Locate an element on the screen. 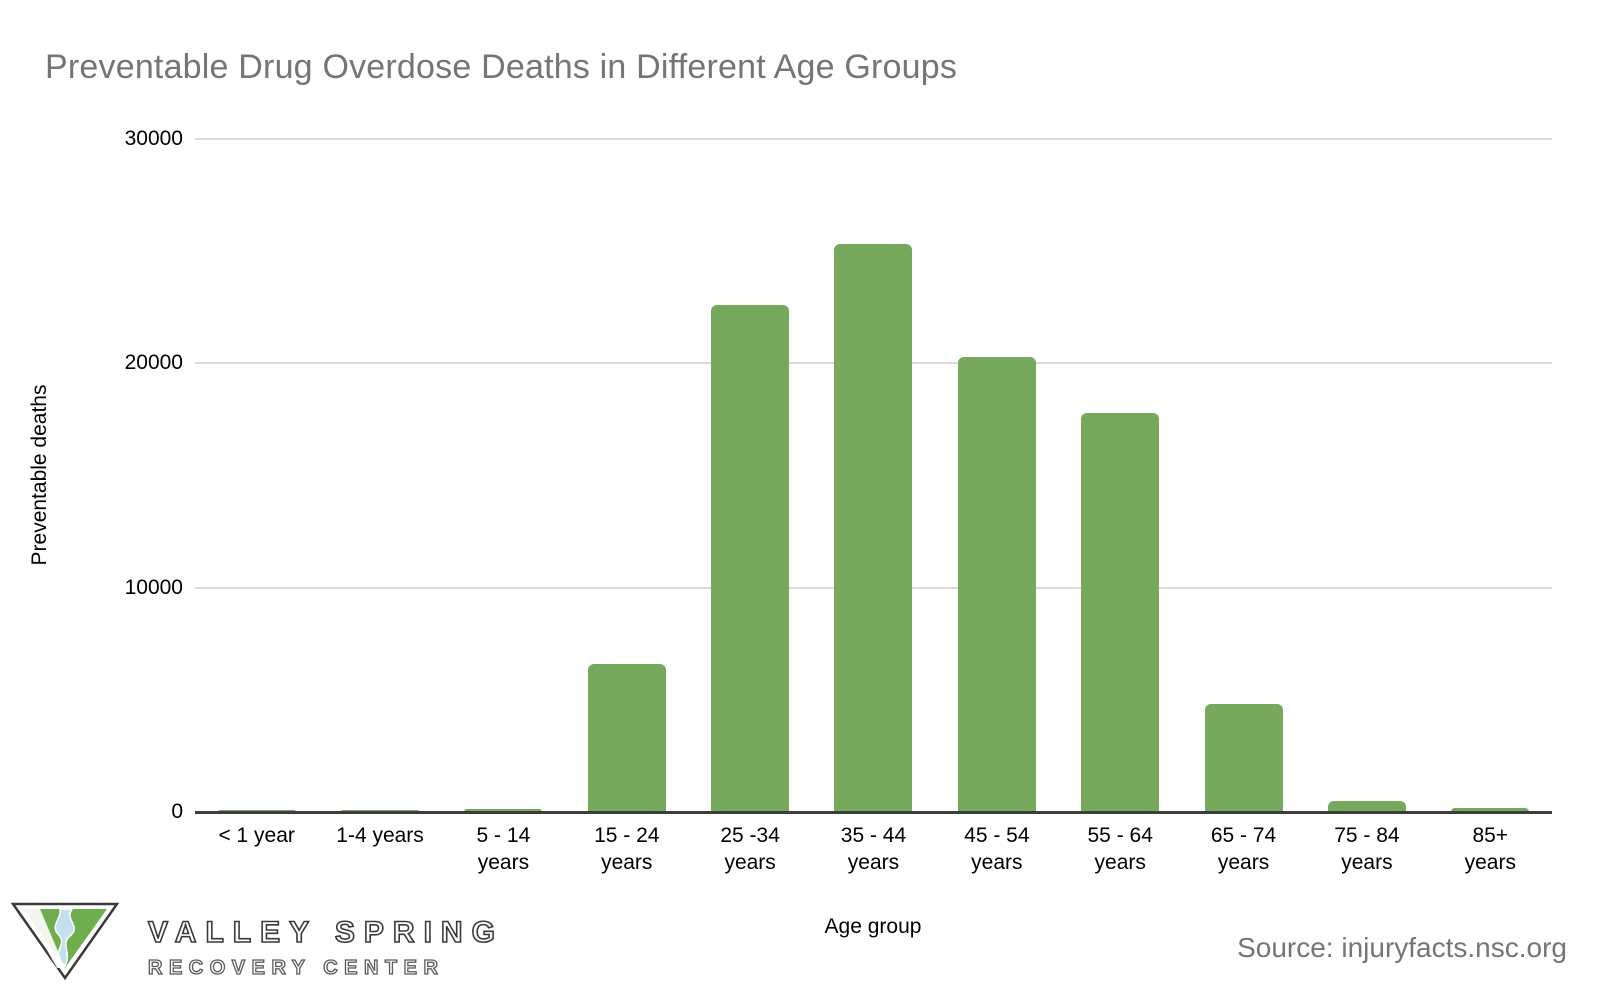 The width and height of the screenshot is (1600, 990). y-tick-label-10000: 10000 is located at coordinates (153, 587).